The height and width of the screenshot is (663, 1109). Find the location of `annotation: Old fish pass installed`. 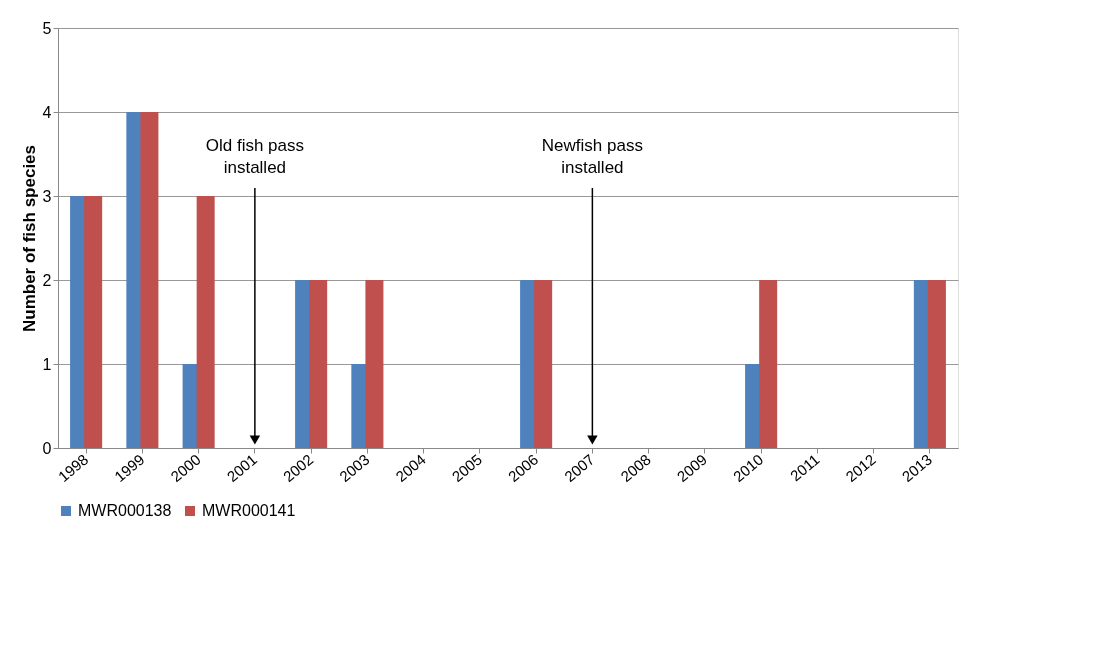

annotation: Old fish pass installed is located at coordinates (255, 156).